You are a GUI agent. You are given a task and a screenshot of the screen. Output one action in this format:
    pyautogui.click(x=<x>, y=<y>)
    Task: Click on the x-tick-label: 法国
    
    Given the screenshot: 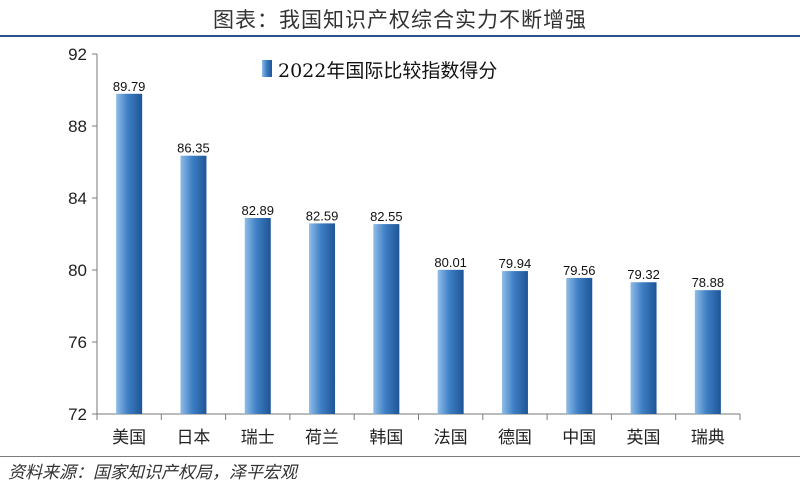 What is the action you would take?
    pyautogui.click(x=451, y=438)
    